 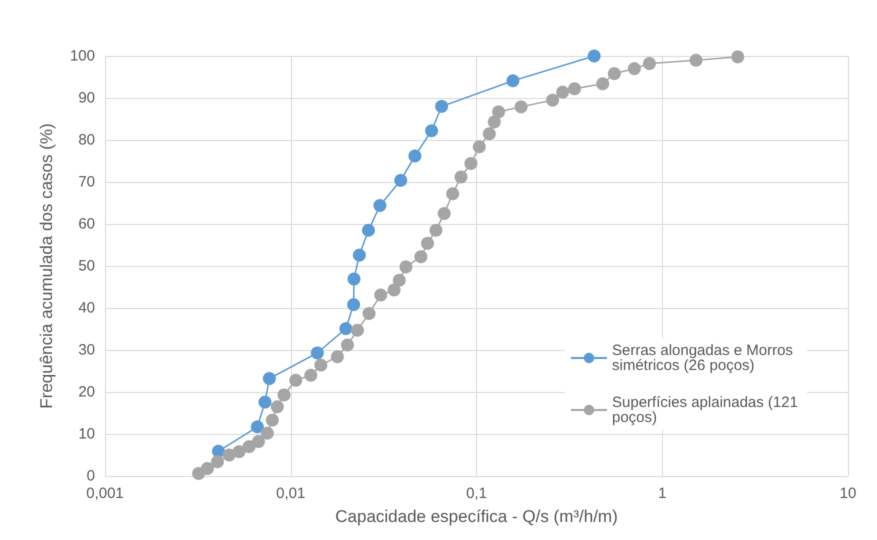 I want to click on x-tick-label: 0,001, so click(x=105, y=493).